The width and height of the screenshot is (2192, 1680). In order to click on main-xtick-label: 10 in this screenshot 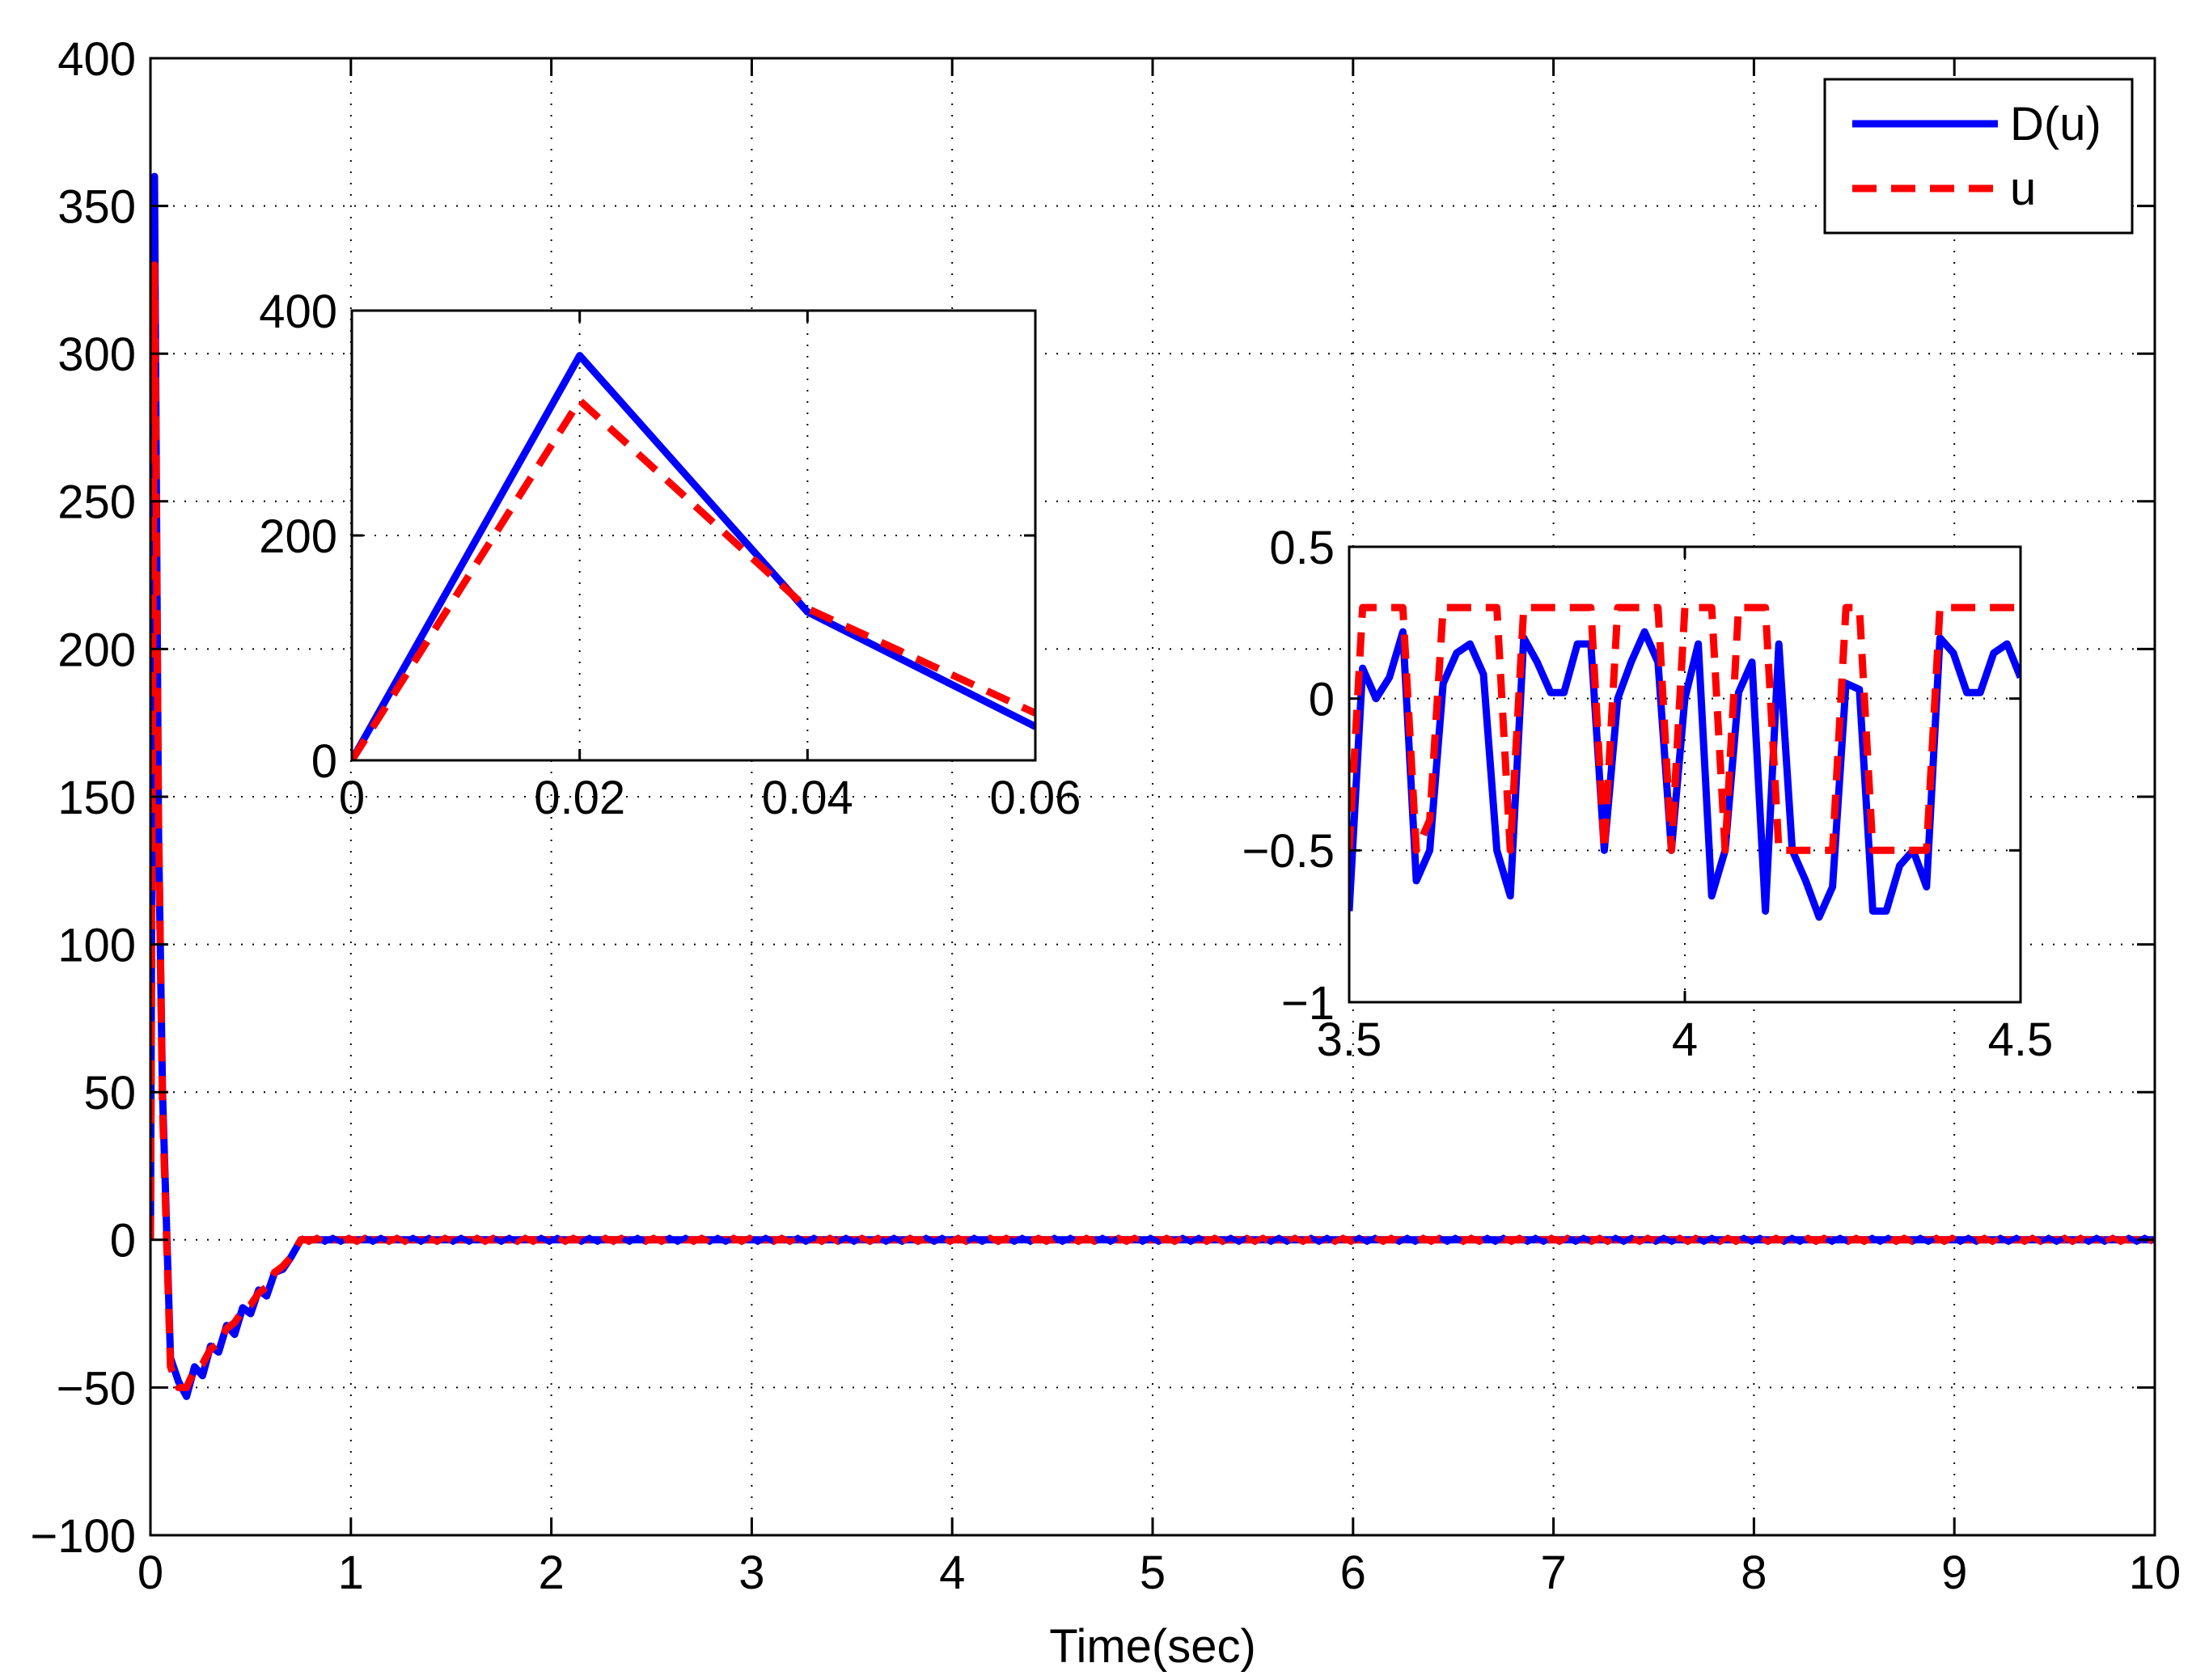, I will do `click(2155, 1573)`.